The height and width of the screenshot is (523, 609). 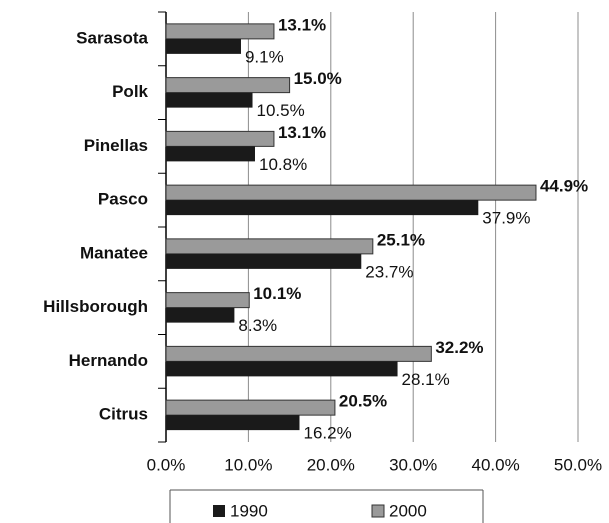 I want to click on y-tick-label: Citrus, so click(x=123, y=414).